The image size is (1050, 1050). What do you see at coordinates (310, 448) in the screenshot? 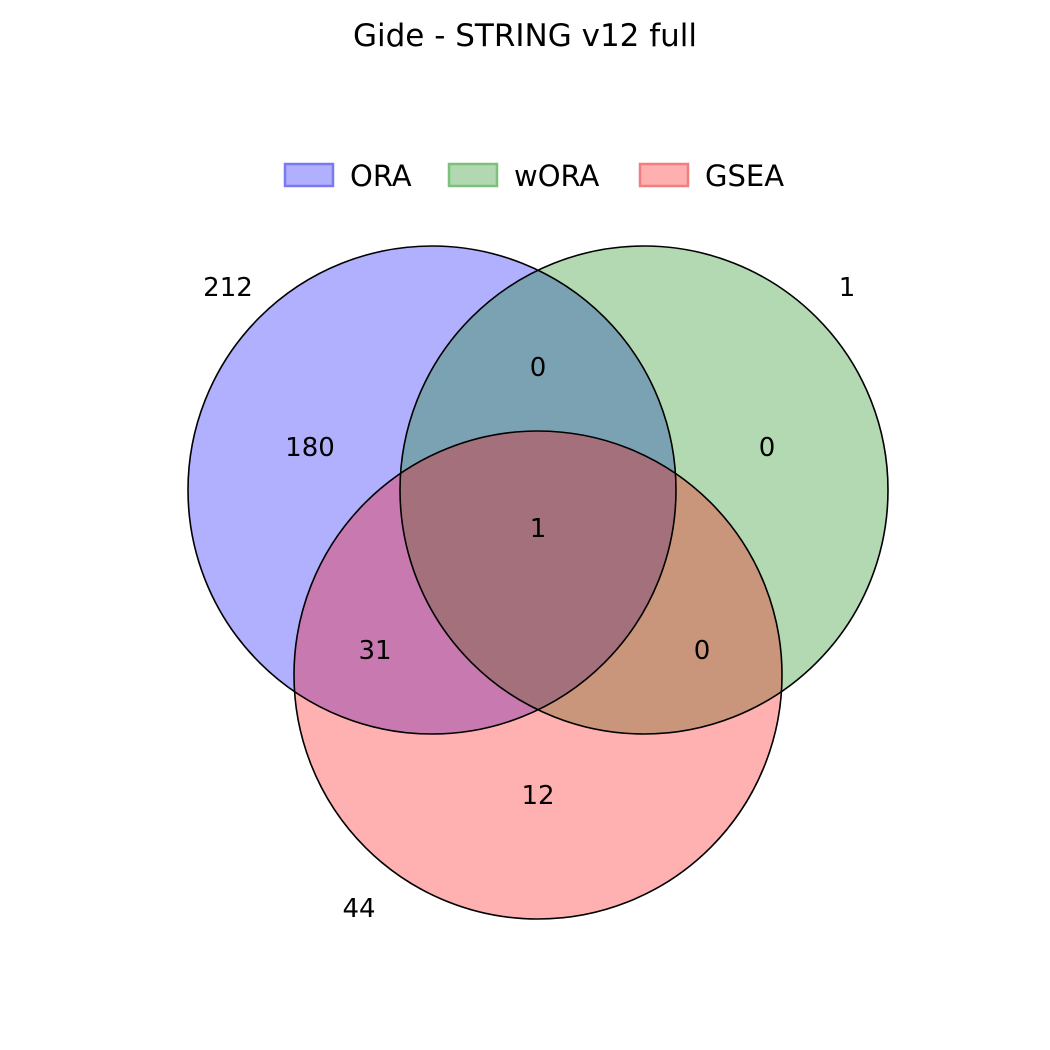
I see `region-count-ora-only: 180` at bounding box center [310, 448].